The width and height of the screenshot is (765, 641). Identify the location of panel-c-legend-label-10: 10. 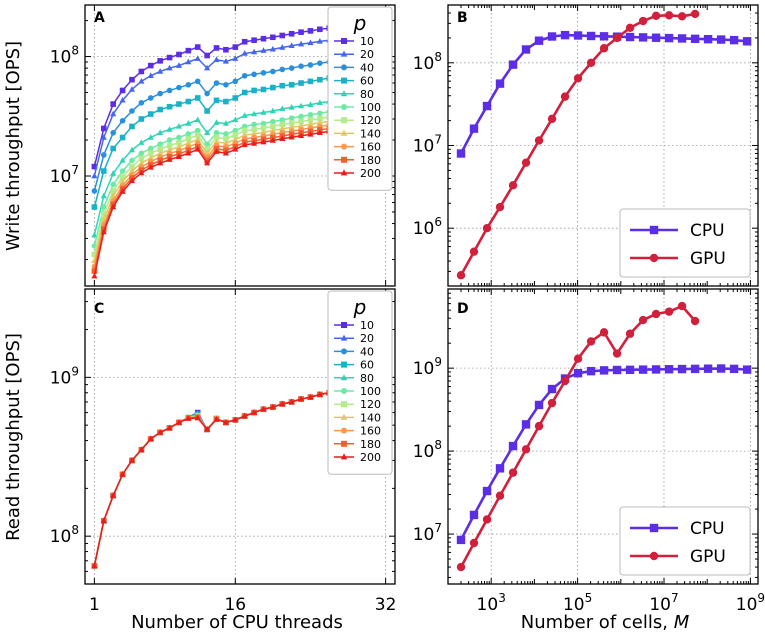
(367, 325).